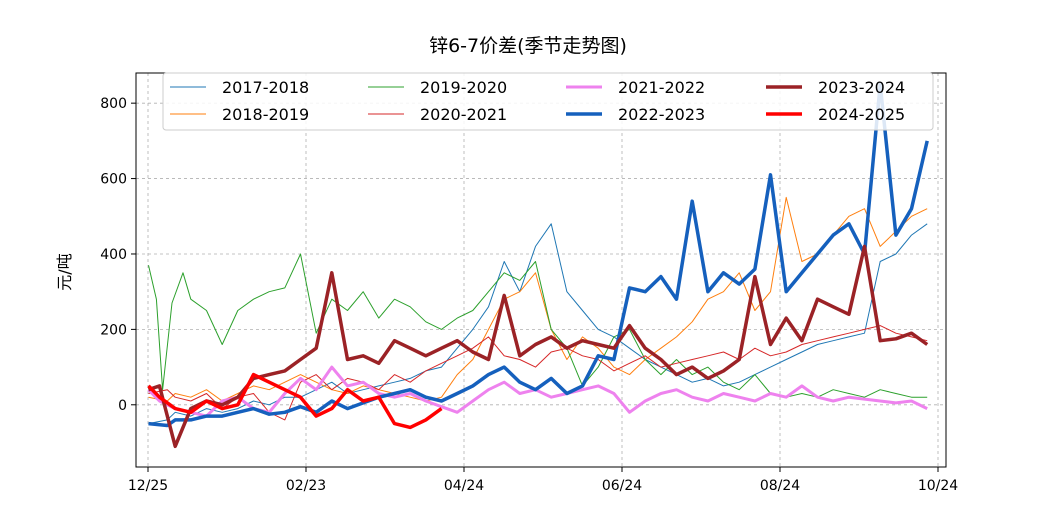 The image size is (1050, 529). I want to click on x-tick-label: 10/24, so click(938, 486).